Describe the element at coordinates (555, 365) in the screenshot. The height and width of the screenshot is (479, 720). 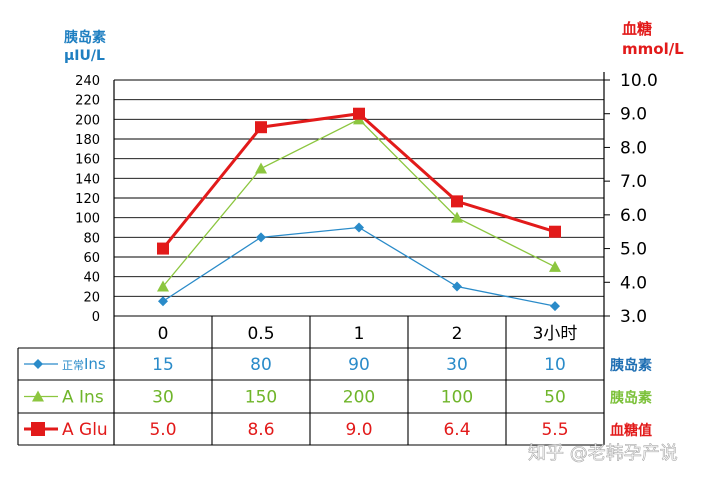
I see `data-label-0: 10` at that location.